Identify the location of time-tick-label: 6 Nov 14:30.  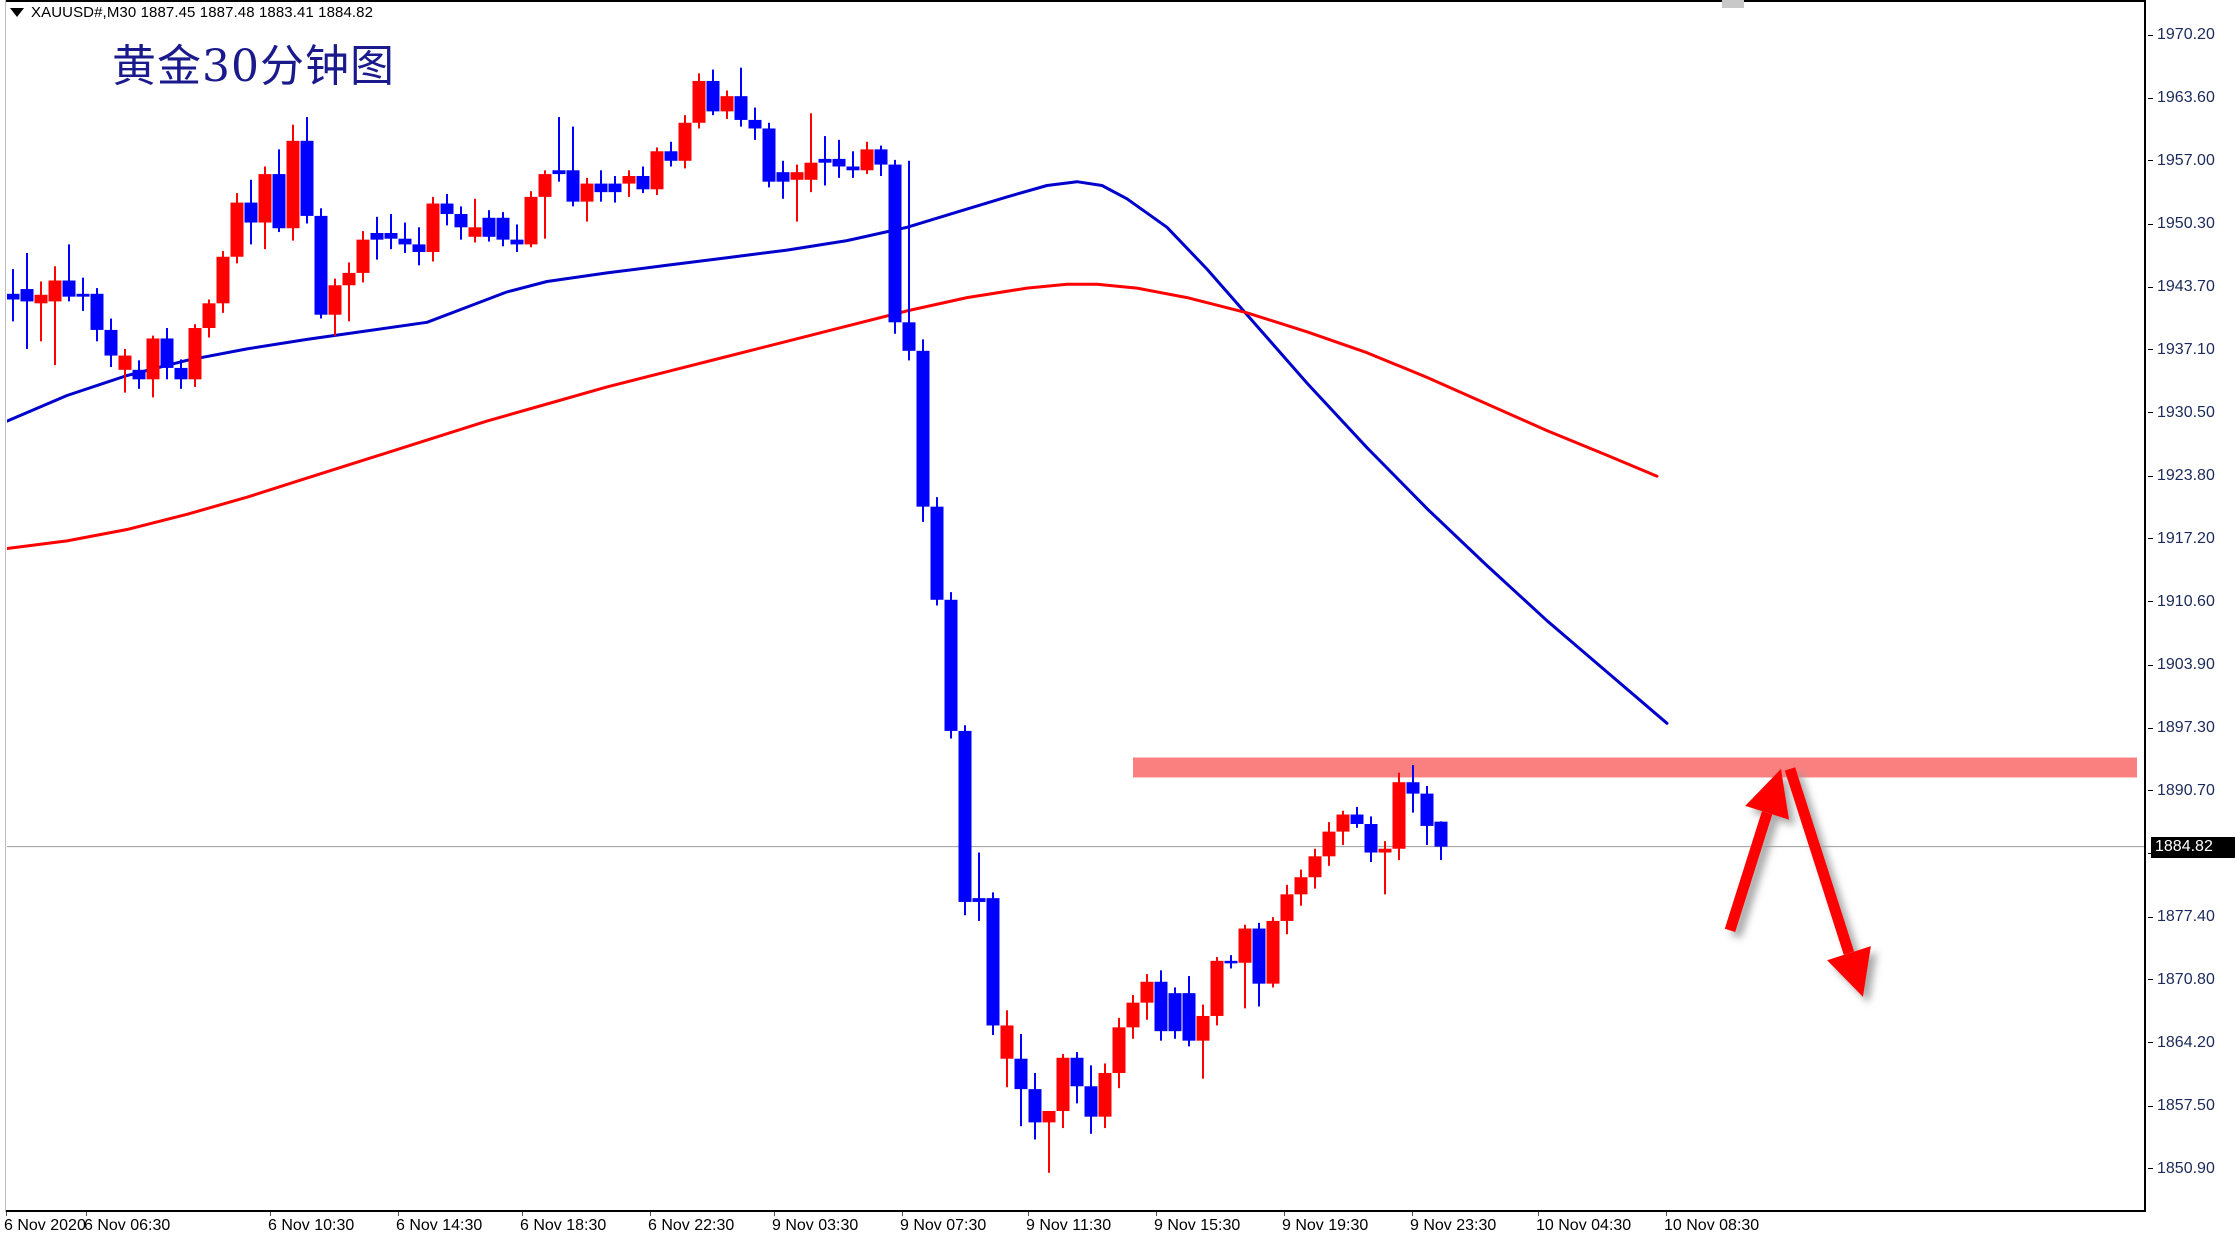
(439, 1225).